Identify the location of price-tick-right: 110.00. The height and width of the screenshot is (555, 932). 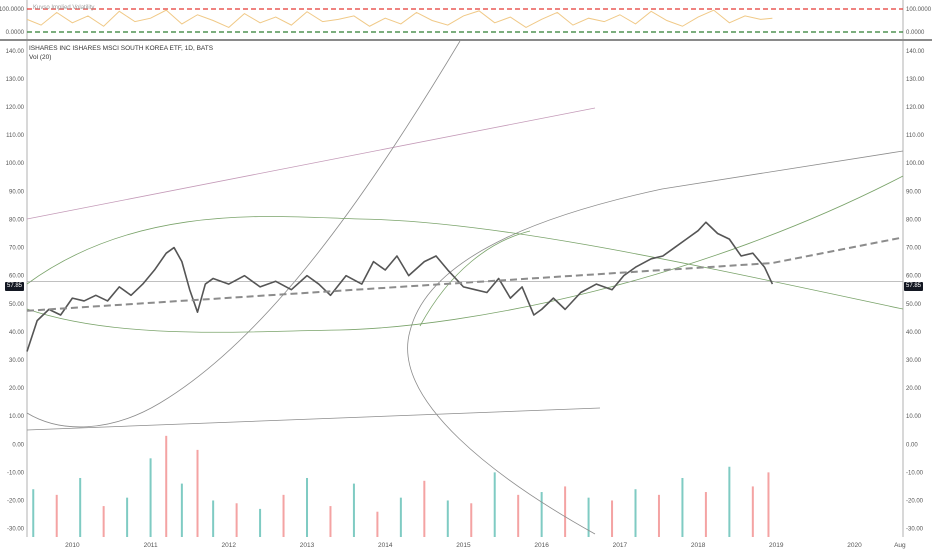
(915, 136).